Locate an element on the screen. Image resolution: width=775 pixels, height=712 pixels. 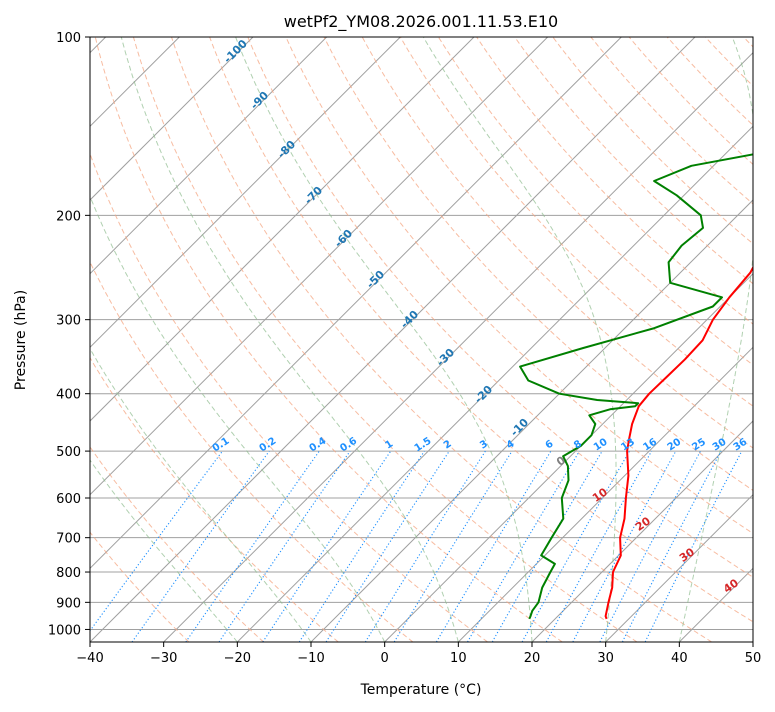
y-tick-label: 900 is located at coordinates (68, 603).